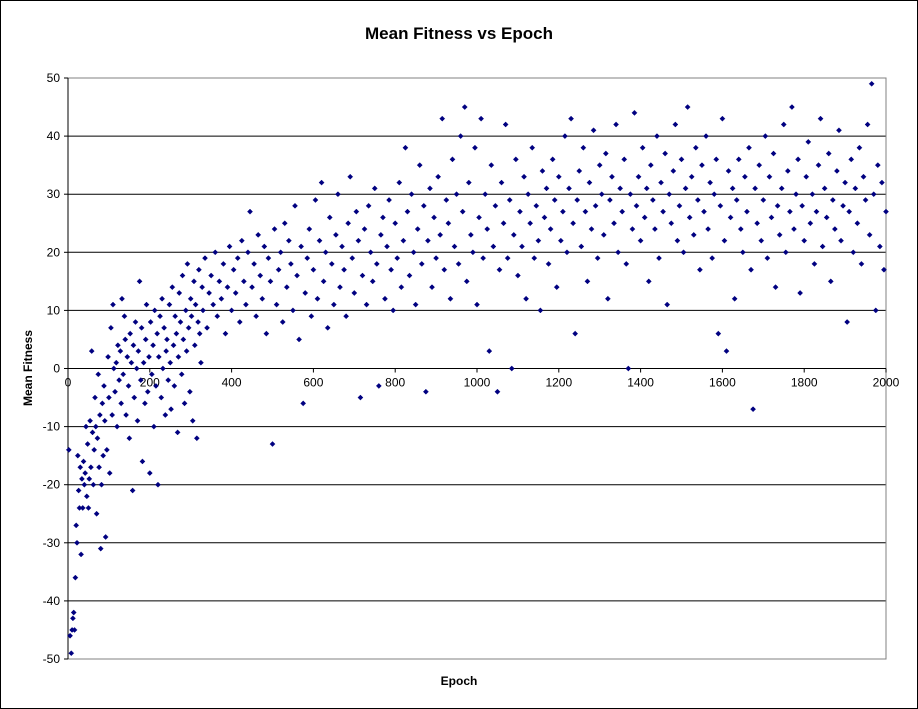 The height and width of the screenshot is (709, 918). What do you see at coordinates (54, 194) in the screenshot?
I see `y-tick-label: 30` at bounding box center [54, 194].